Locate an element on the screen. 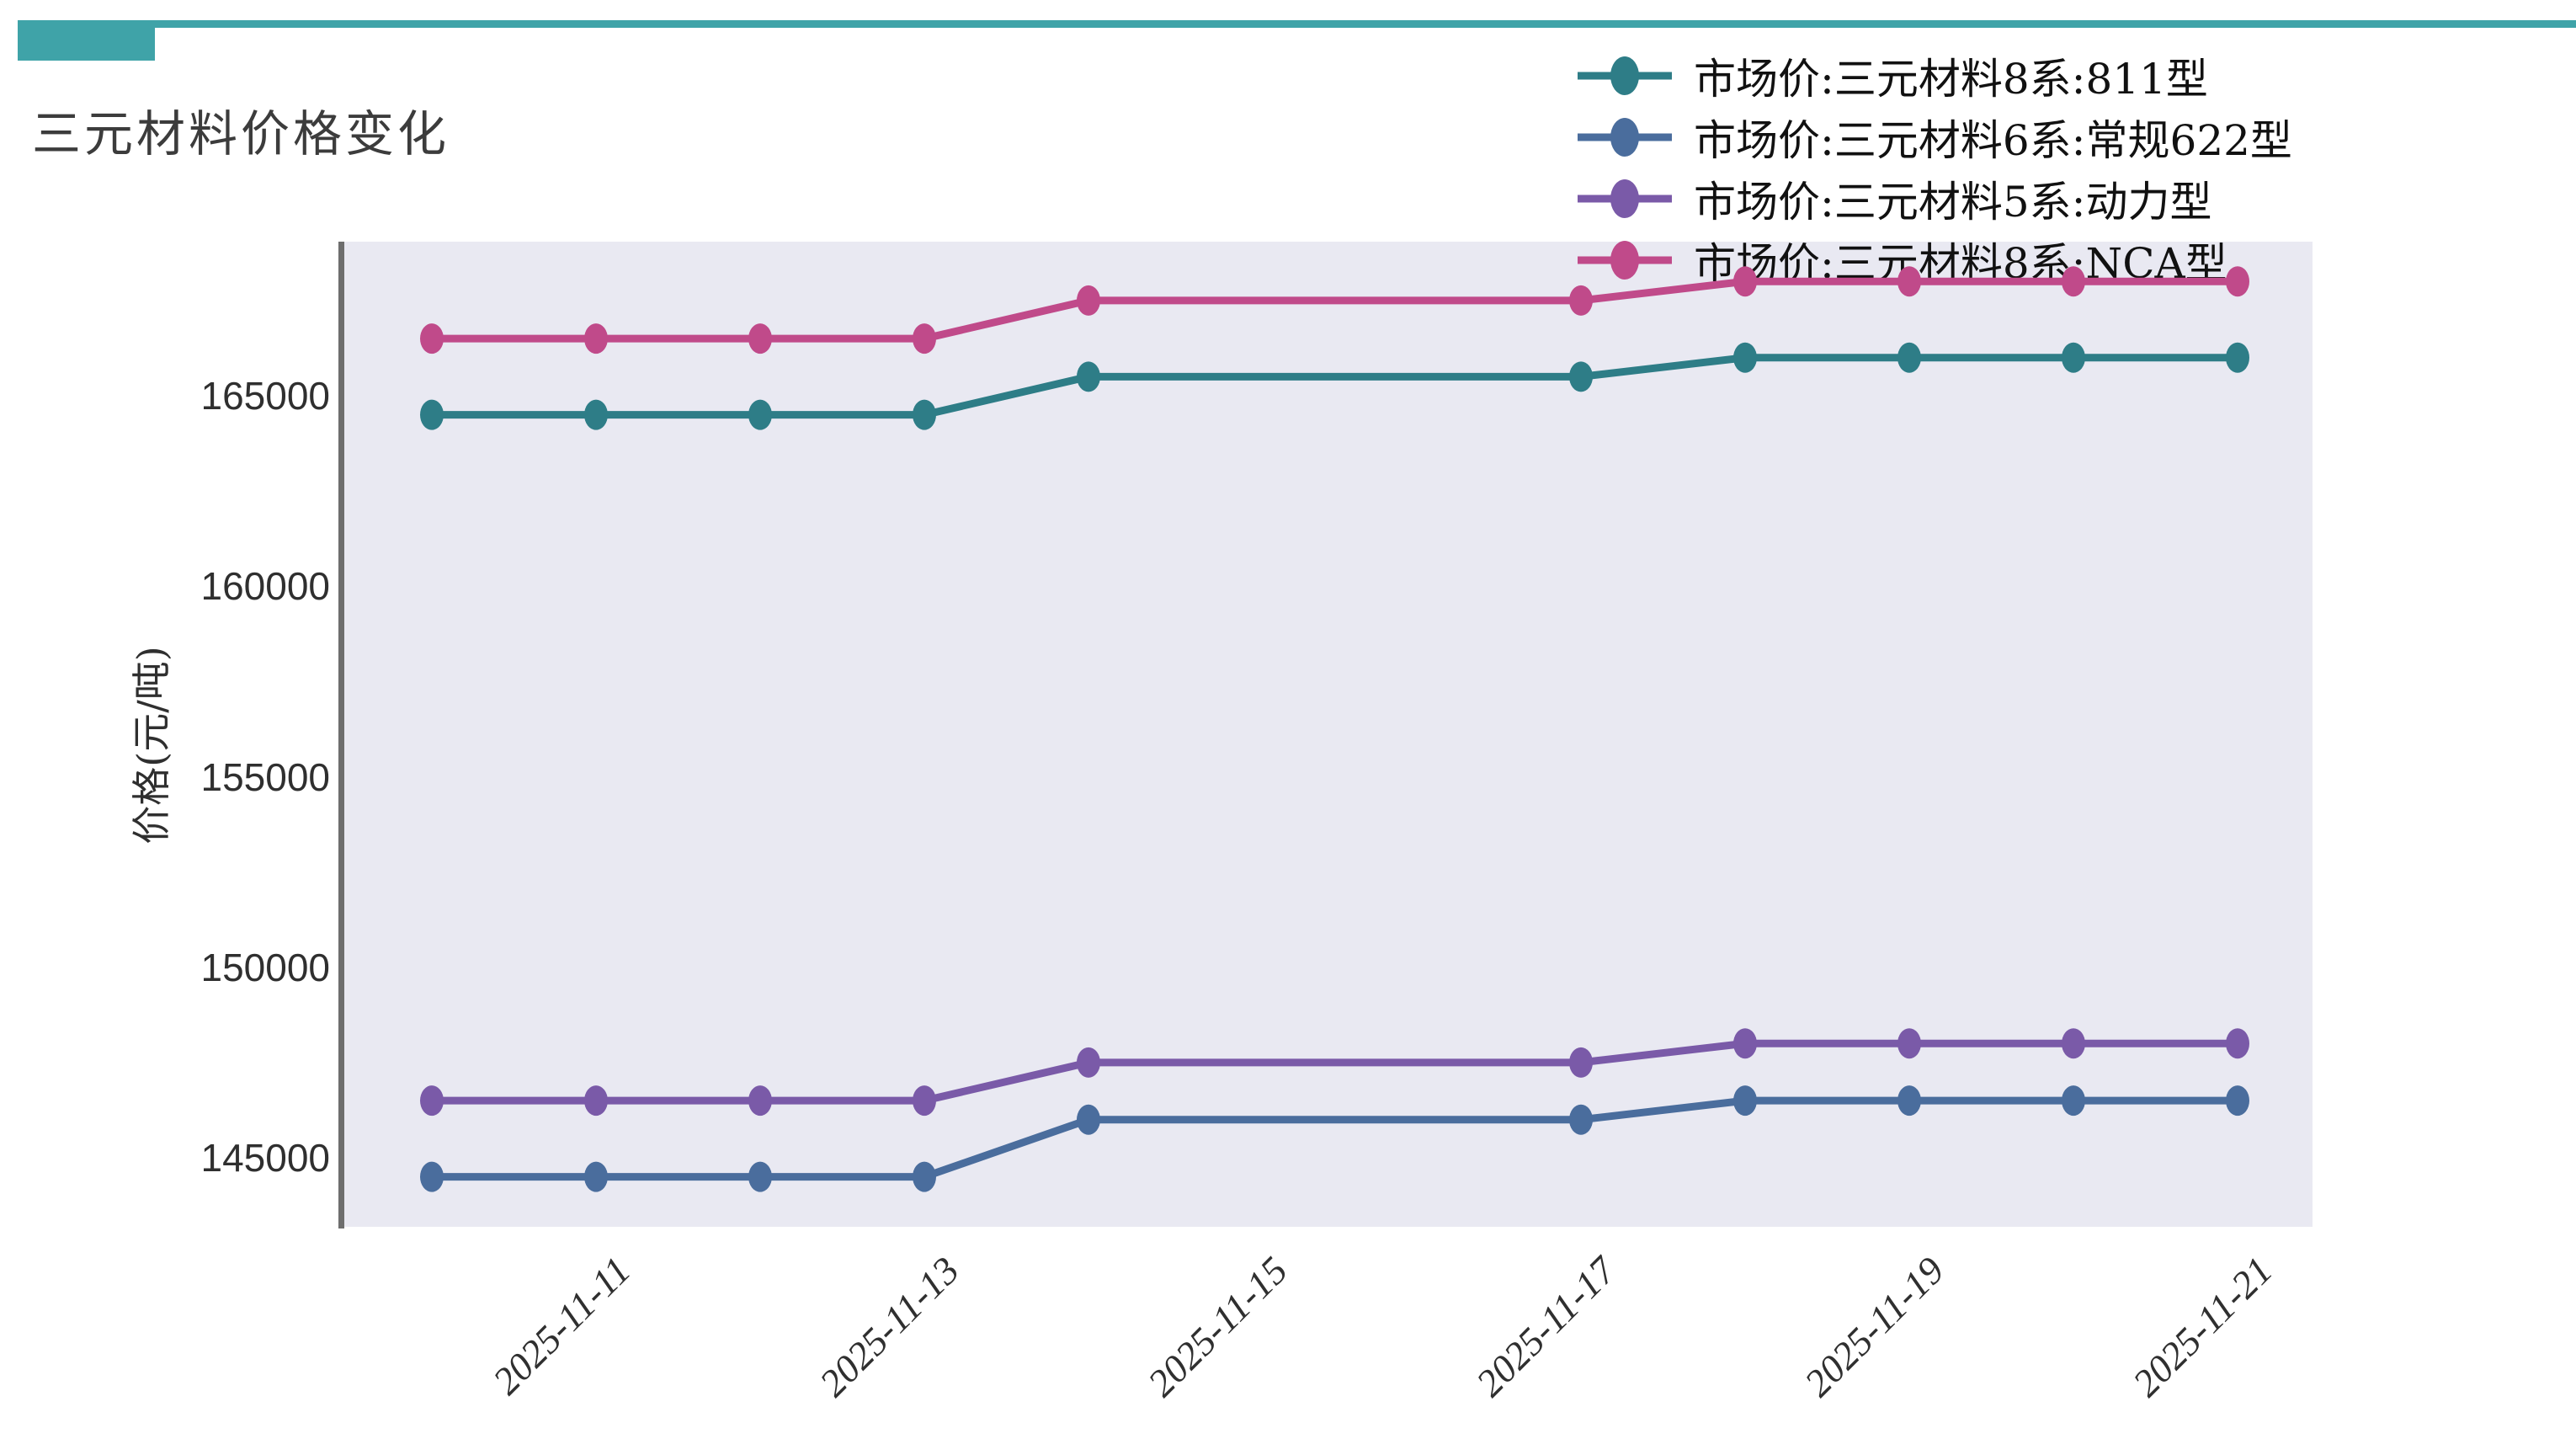 Image resolution: width=2576 pixels, height=1439 pixels. y-tick-label: 165000 is located at coordinates (266, 396).